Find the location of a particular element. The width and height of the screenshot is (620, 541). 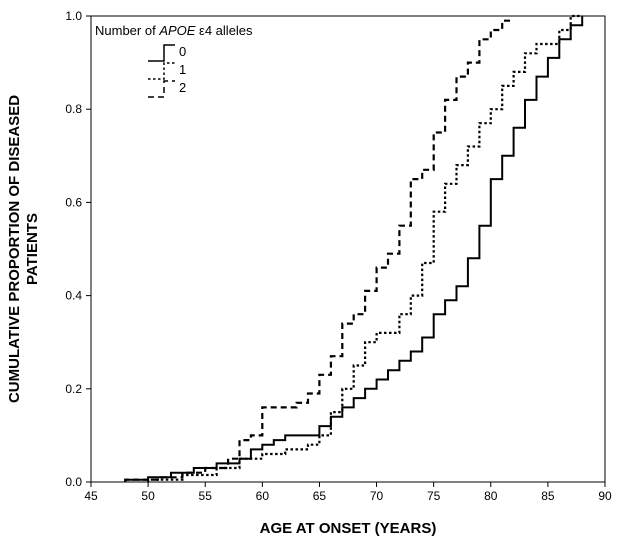

x-axis-title: AGE AT ONSET (YEARS) is located at coordinates (348, 528).